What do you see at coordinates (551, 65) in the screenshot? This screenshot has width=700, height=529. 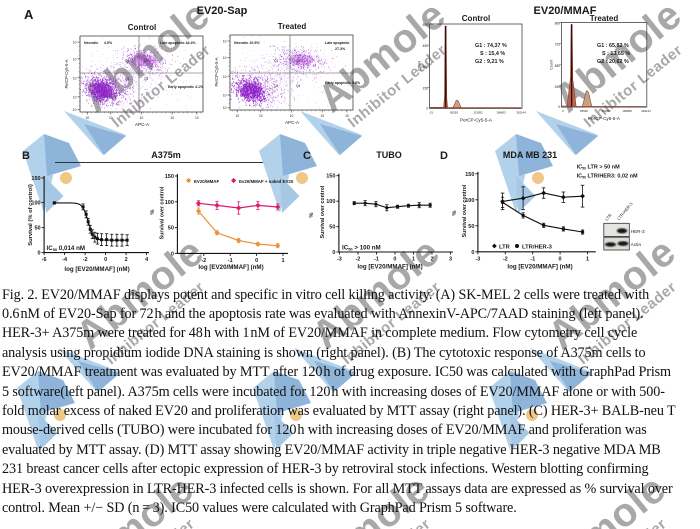 I see `svg-text: Count` at bounding box center [551, 65].